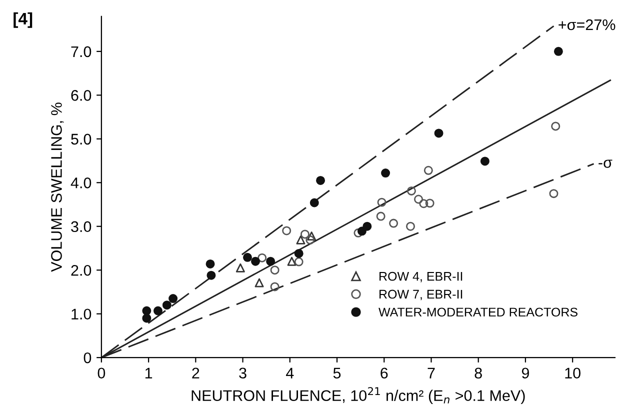  What do you see at coordinates (337, 373) in the screenshot?
I see `x-tick-label: 5` at bounding box center [337, 373].